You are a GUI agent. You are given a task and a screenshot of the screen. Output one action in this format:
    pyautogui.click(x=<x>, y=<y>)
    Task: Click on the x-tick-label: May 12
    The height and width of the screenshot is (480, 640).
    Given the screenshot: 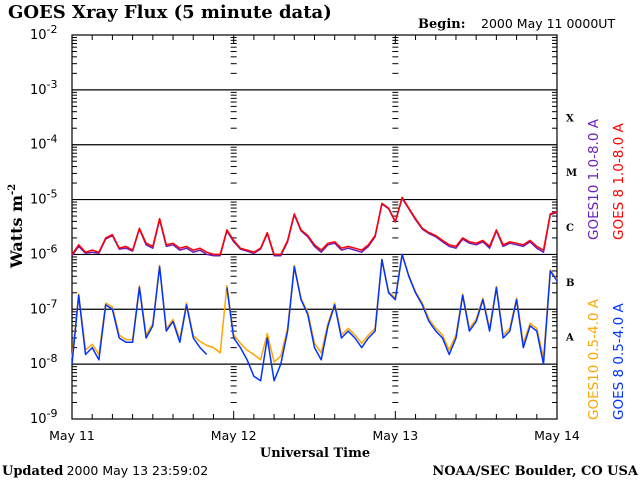 What is the action you would take?
    pyautogui.click(x=234, y=435)
    